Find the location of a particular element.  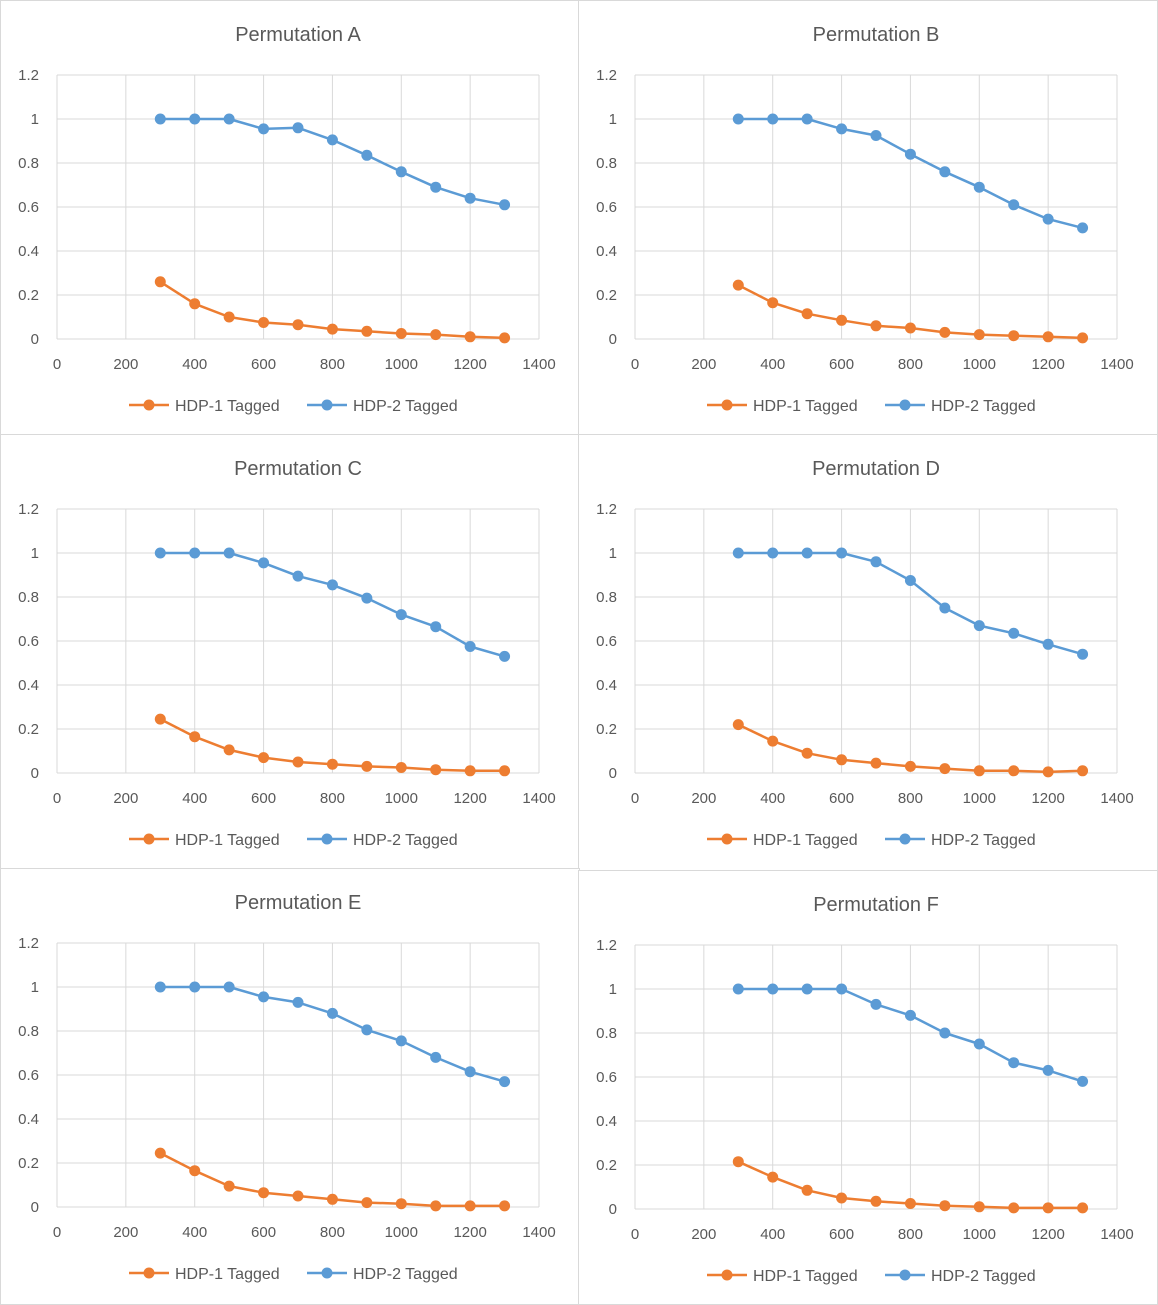

chart-title: Permutation B is located at coordinates (876, 35).